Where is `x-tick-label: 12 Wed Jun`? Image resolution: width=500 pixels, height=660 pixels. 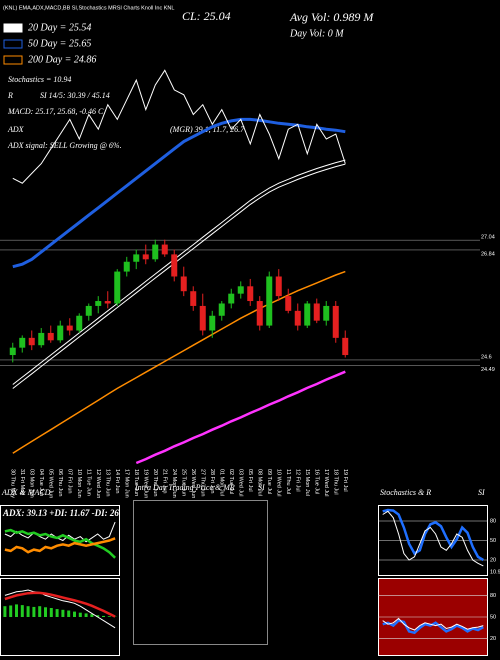 x-tick-label: 12 Wed Jun is located at coordinates (98, 483).